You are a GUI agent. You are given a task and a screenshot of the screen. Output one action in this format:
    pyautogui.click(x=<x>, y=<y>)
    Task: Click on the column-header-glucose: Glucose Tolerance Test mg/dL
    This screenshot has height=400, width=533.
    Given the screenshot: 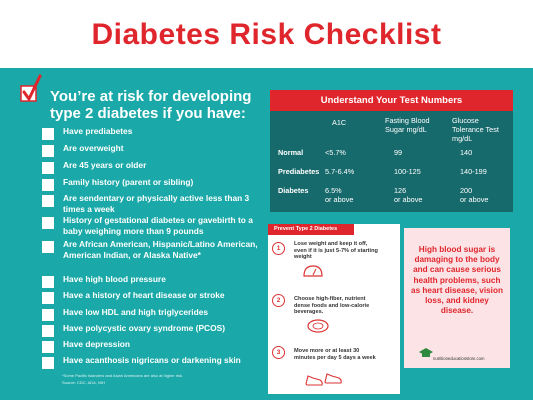 What is the action you would take?
    pyautogui.click(x=475, y=129)
    